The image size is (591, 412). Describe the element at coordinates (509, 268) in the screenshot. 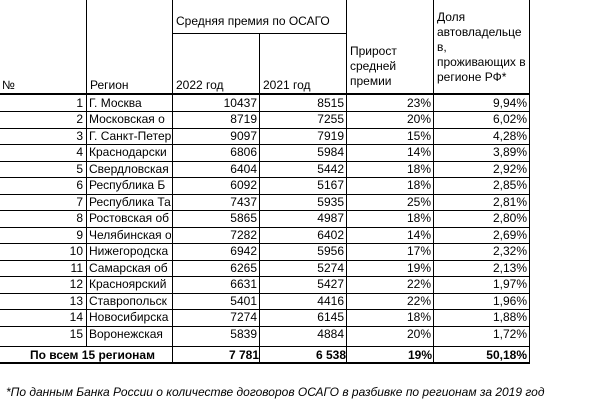

I see `row-share: 2,13%` at that location.